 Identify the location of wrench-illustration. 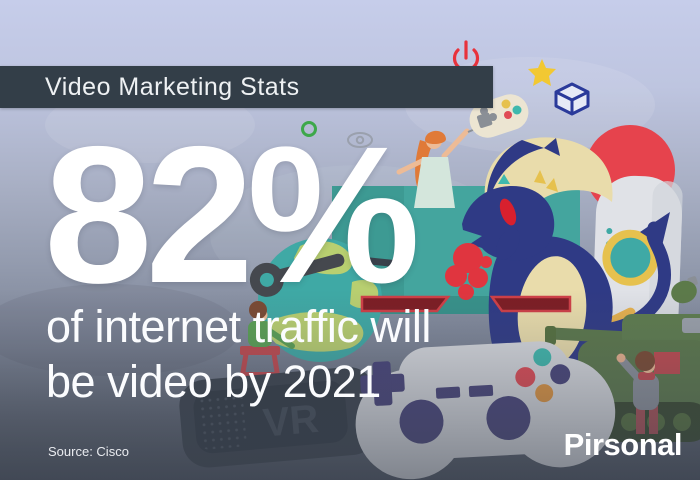
(297, 275).